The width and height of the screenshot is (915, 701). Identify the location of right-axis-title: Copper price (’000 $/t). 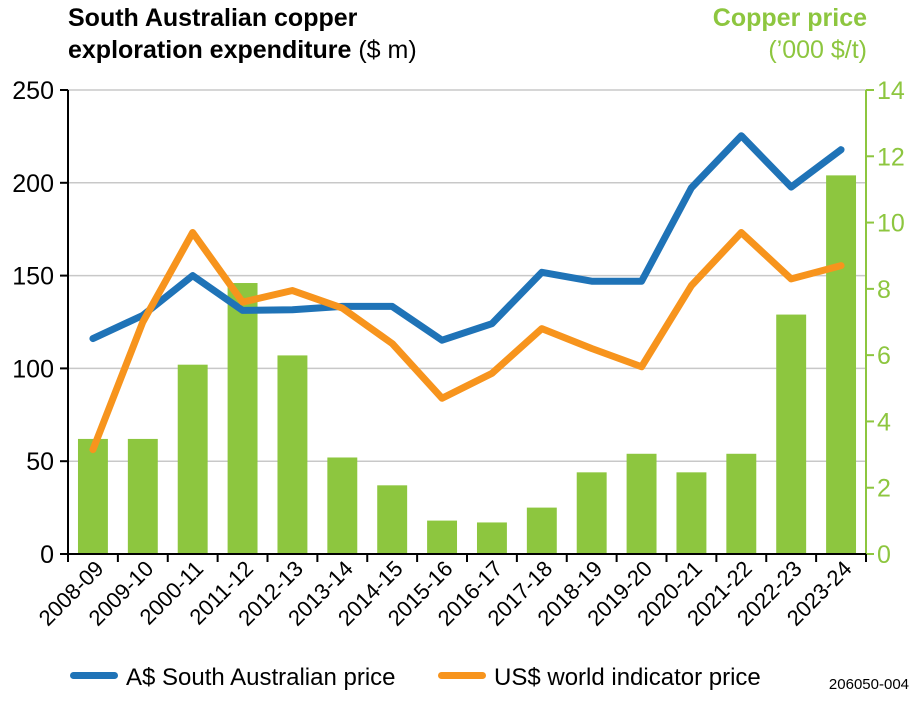
(790, 34).